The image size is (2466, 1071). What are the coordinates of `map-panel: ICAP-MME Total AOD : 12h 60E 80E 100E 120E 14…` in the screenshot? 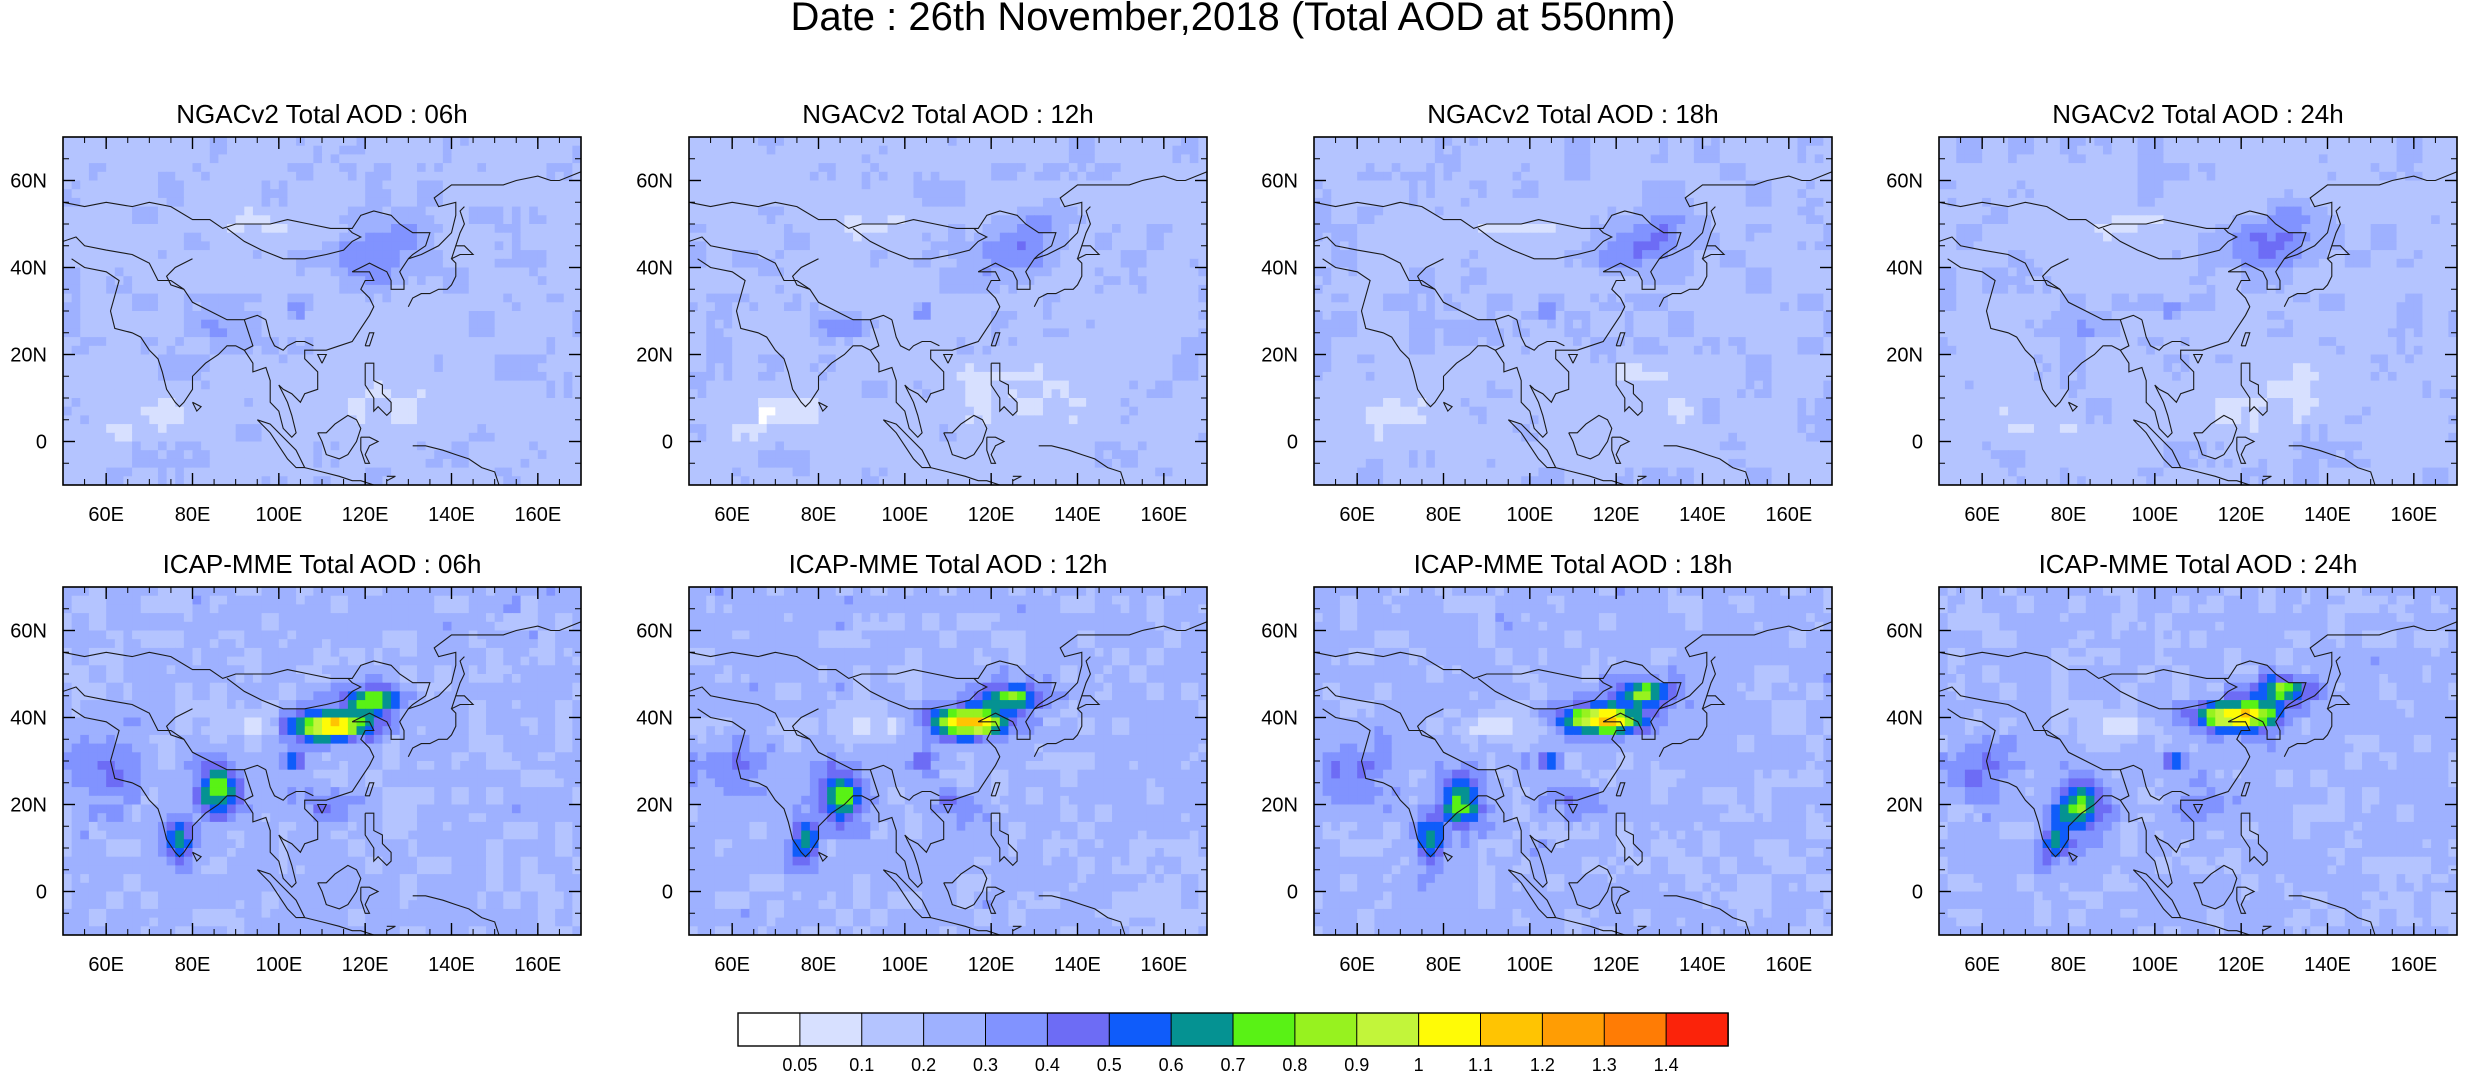 It's located at (922, 762).